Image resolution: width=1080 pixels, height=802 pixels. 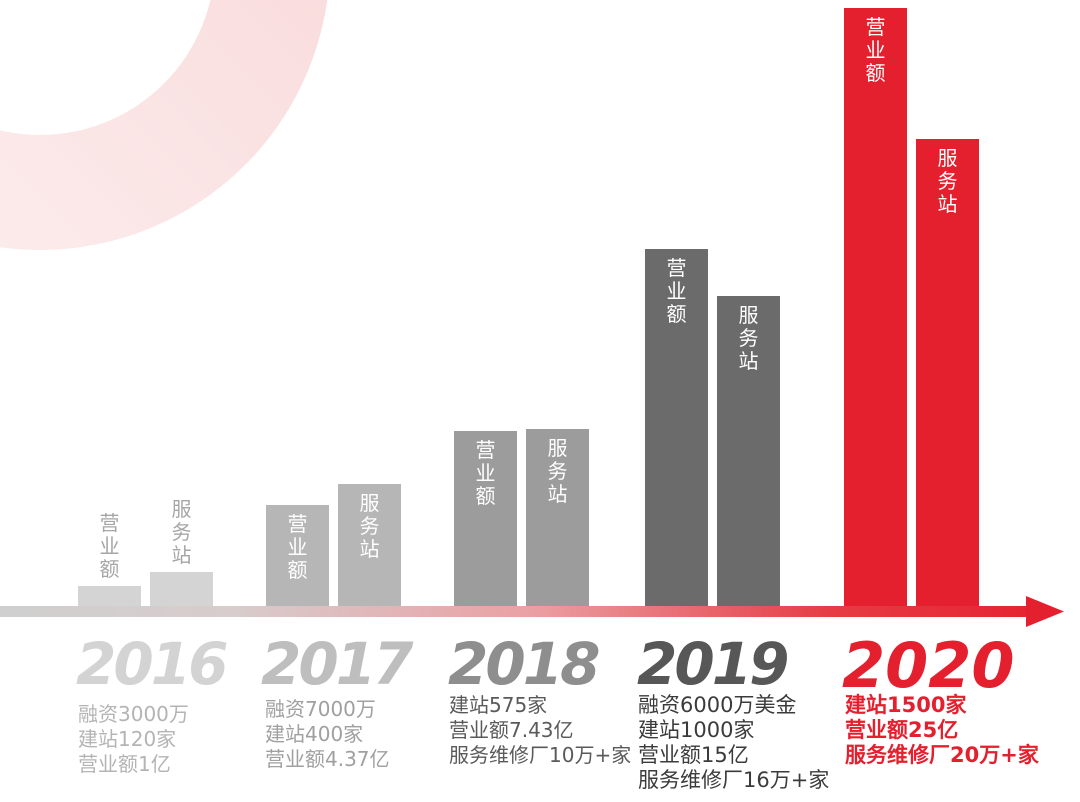 I want to click on ring-shape, so click(x=164, y=125).